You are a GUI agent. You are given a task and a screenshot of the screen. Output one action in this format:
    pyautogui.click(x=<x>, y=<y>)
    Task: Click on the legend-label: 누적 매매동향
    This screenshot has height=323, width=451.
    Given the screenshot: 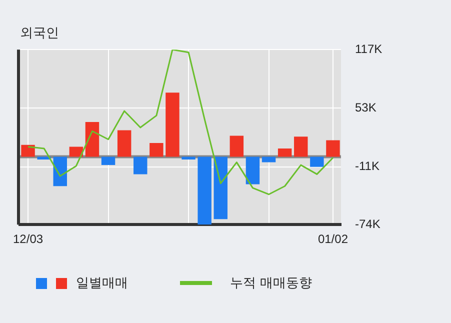 What is the action you would take?
    pyautogui.click(x=271, y=283)
    